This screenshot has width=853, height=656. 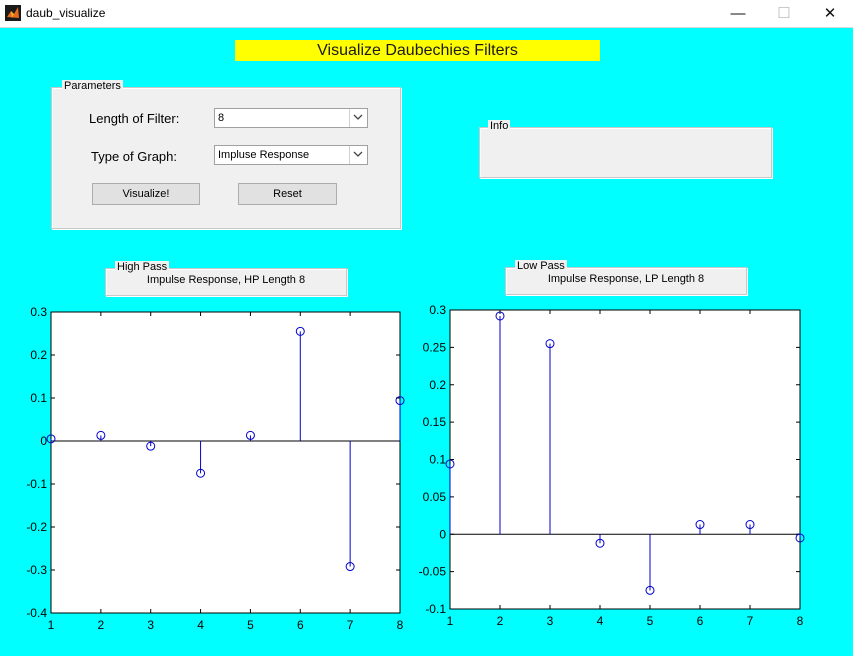 What do you see at coordinates (66, 13) in the screenshot?
I see `window-title: daub_visualize` at bounding box center [66, 13].